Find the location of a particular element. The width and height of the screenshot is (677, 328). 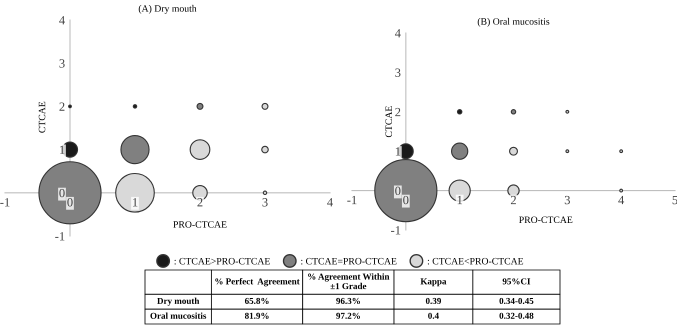

legend-label: : CTCAE>PRO-CTCAE is located at coordinates (222, 261).